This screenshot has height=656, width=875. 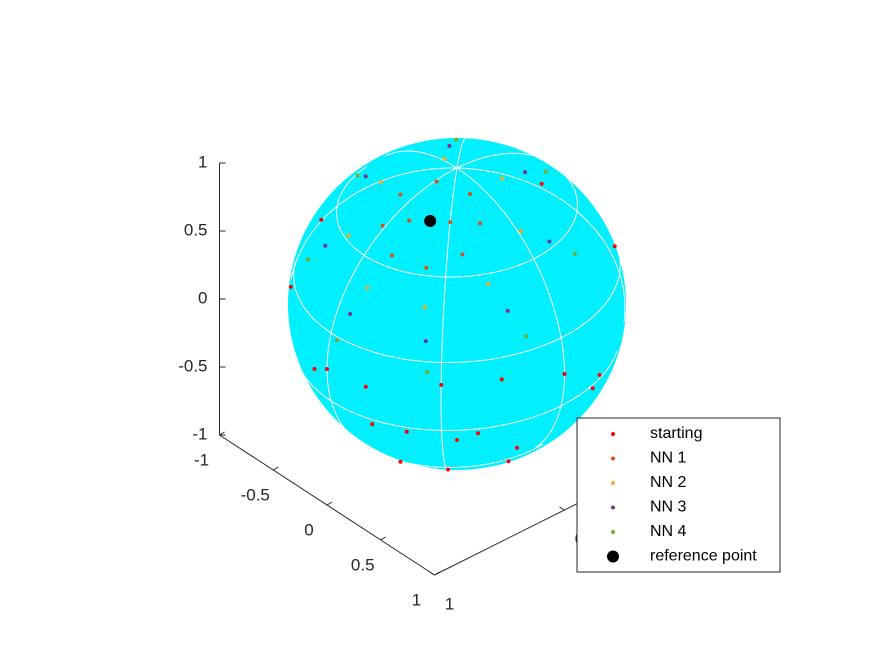 I want to click on legend-label: NN 3, so click(x=668, y=507).